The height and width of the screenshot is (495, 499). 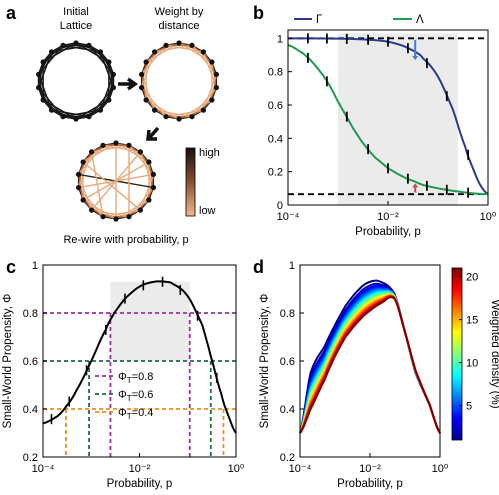 What do you see at coordinates (415, 185) in the screenshot?
I see `b-red-arrow-icon` at bounding box center [415, 185].